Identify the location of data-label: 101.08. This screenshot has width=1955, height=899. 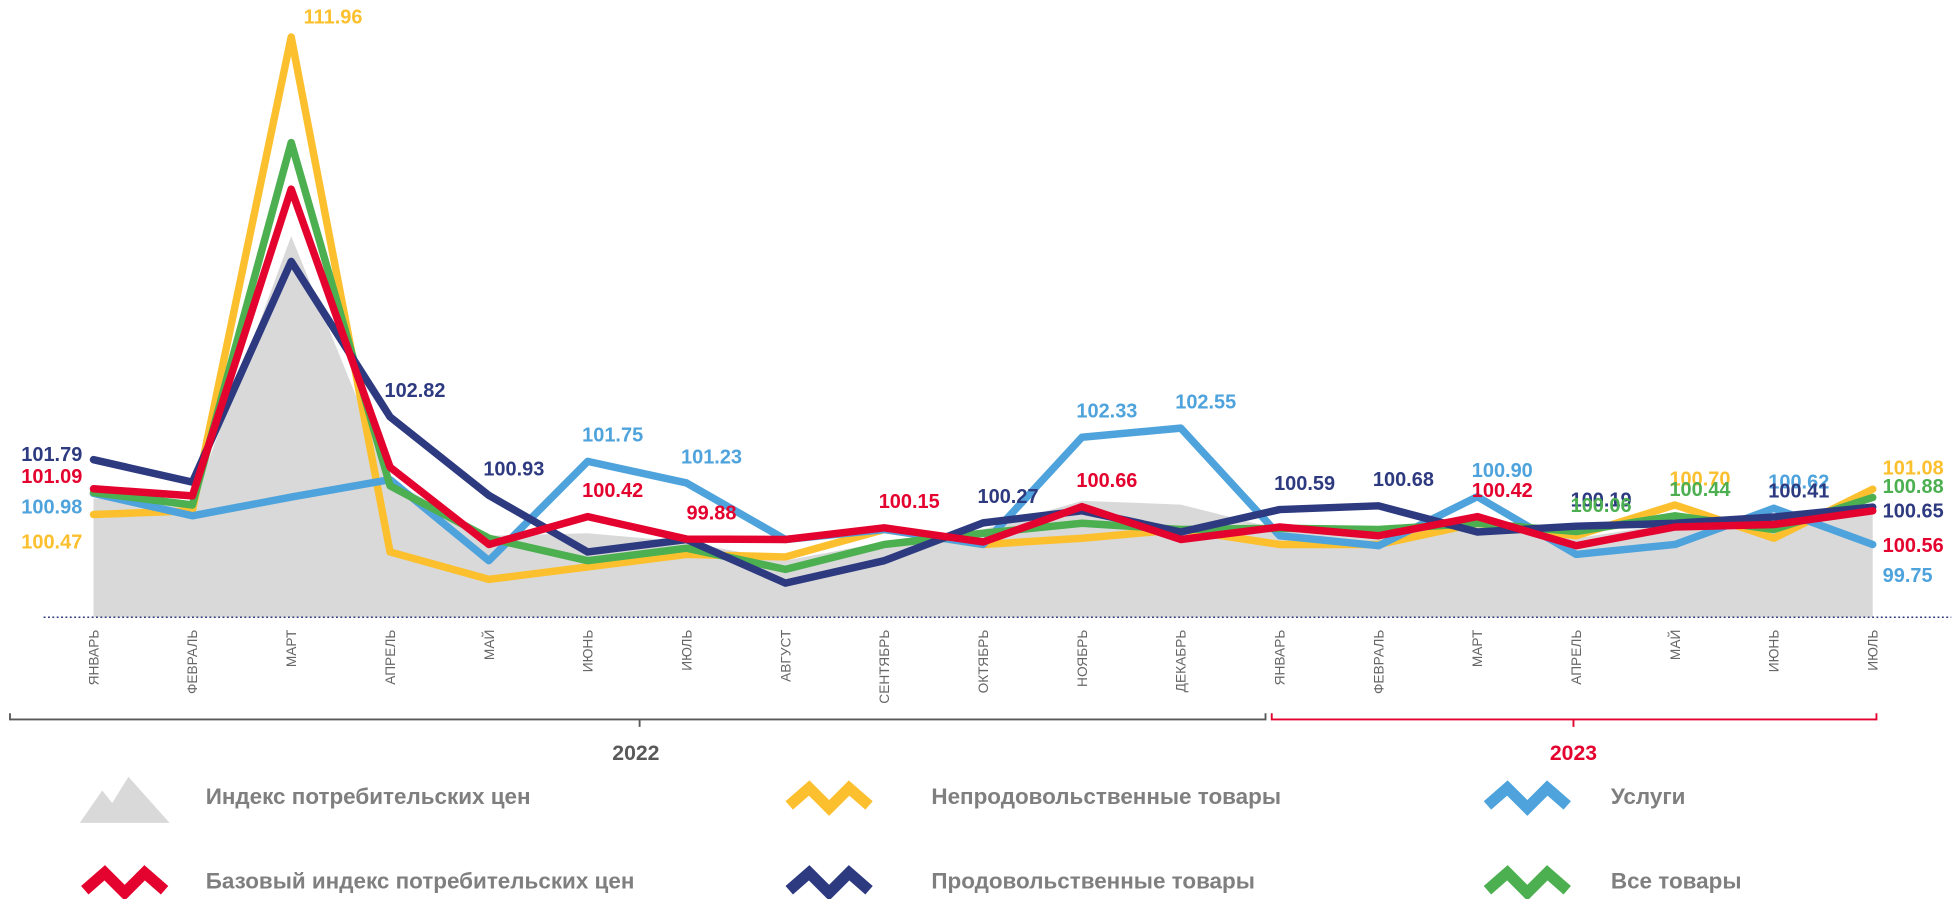
(1913, 469).